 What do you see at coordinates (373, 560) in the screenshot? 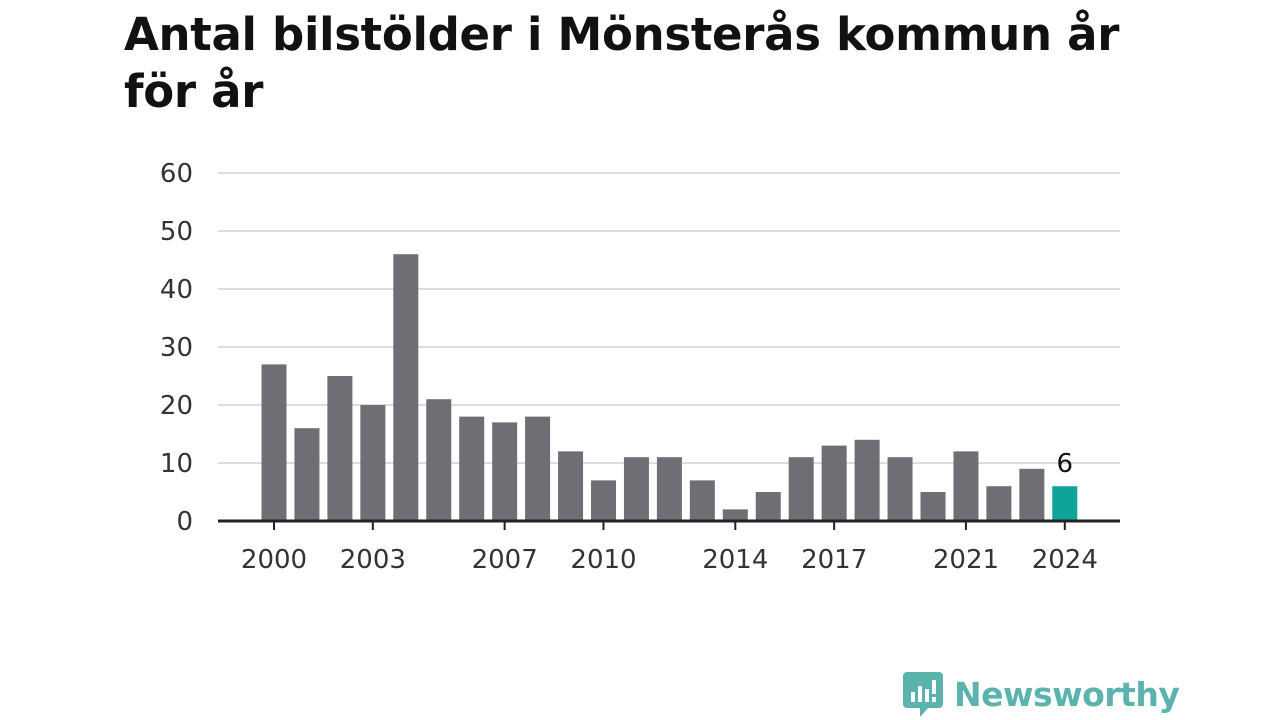
I see `x-tick-label: 2003` at bounding box center [373, 560].